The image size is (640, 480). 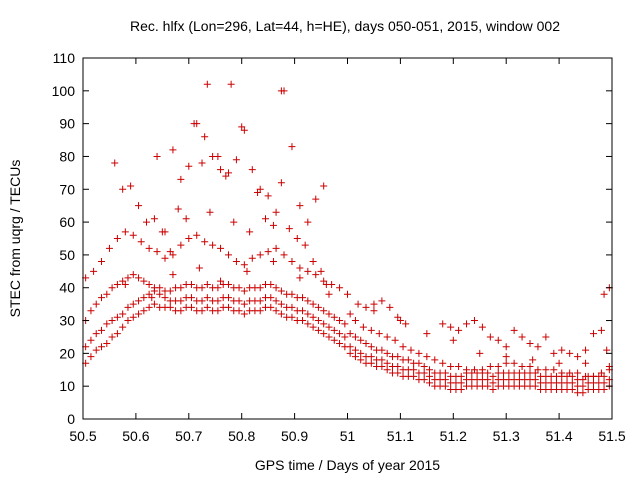 I want to click on y-tick-label: 20, so click(x=67, y=353).